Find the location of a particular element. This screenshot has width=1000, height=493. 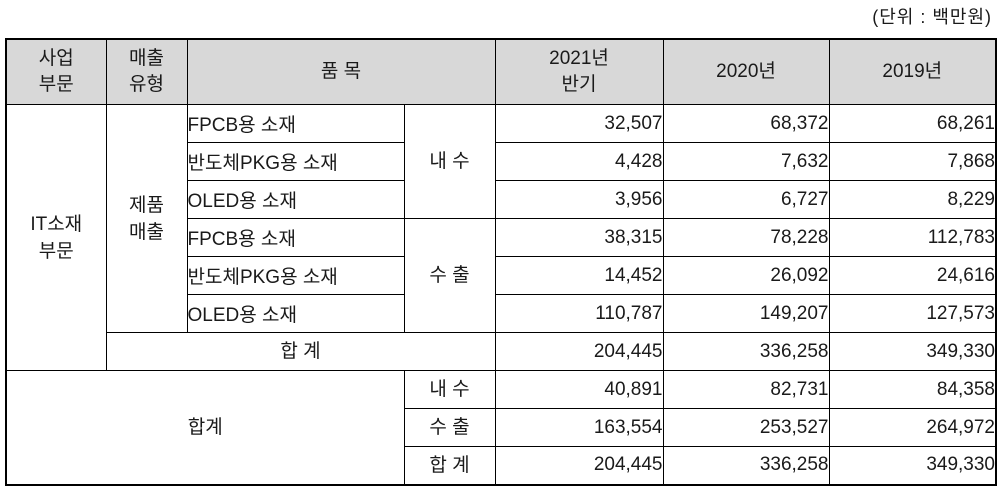

header-row: 사업 부문 매출 유형 품 목 2021년 반기 2020년 2019년 is located at coordinates (501, 71).